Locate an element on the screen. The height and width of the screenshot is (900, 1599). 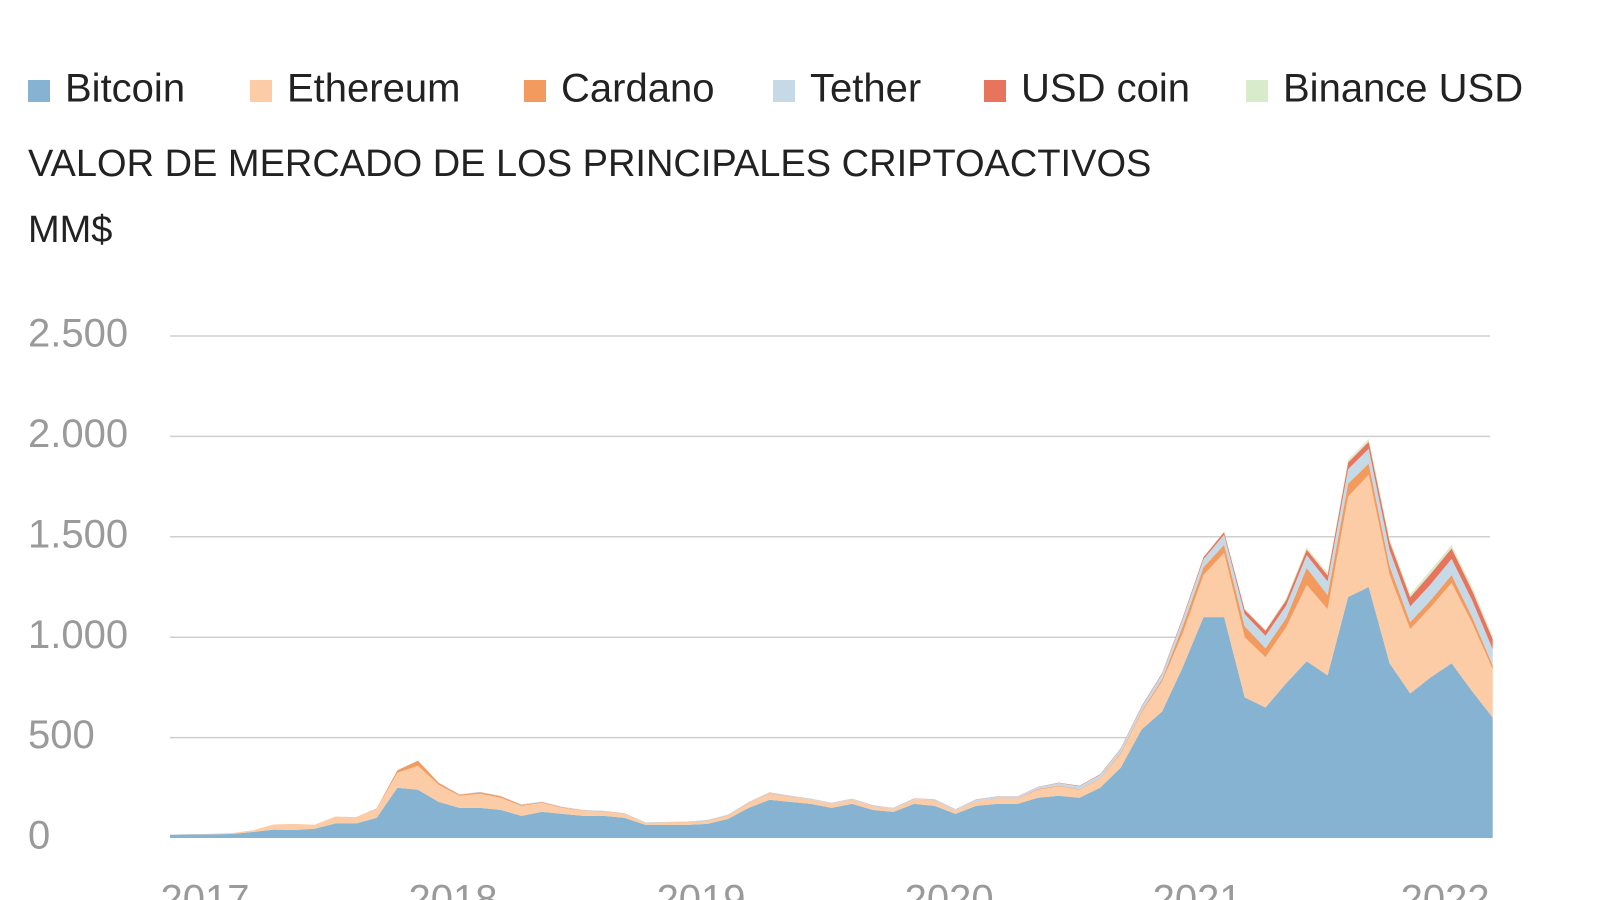
x-tick-label: 2021 is located at coordinates (1197, 889).